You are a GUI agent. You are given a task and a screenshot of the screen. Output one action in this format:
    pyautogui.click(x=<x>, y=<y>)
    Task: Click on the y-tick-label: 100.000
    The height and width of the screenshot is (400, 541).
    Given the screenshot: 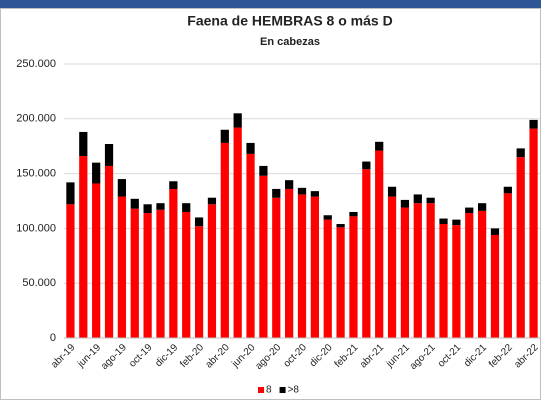 What is the action you would take?
    pyautogui.click(x=36, y=228)
    